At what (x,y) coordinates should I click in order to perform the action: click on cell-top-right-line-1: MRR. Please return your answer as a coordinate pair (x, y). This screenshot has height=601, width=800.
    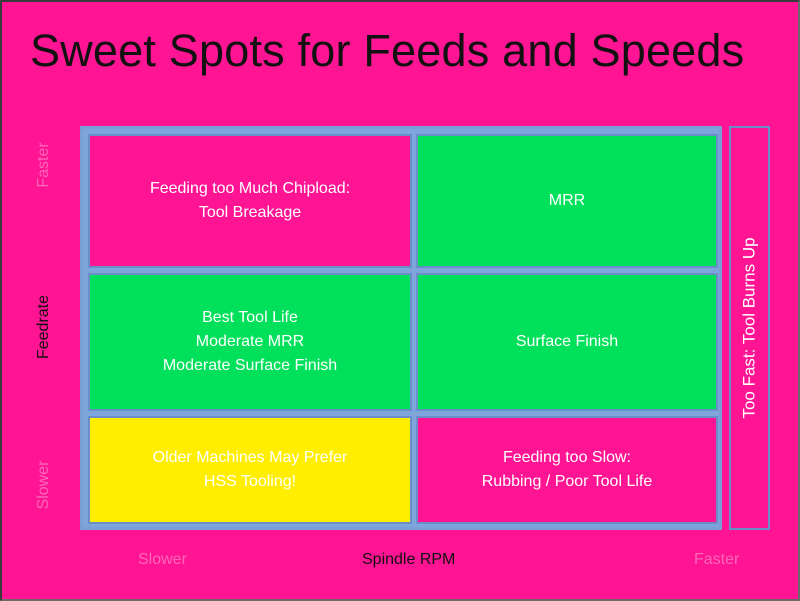
    Looking at the image, I should click on (567, 200).